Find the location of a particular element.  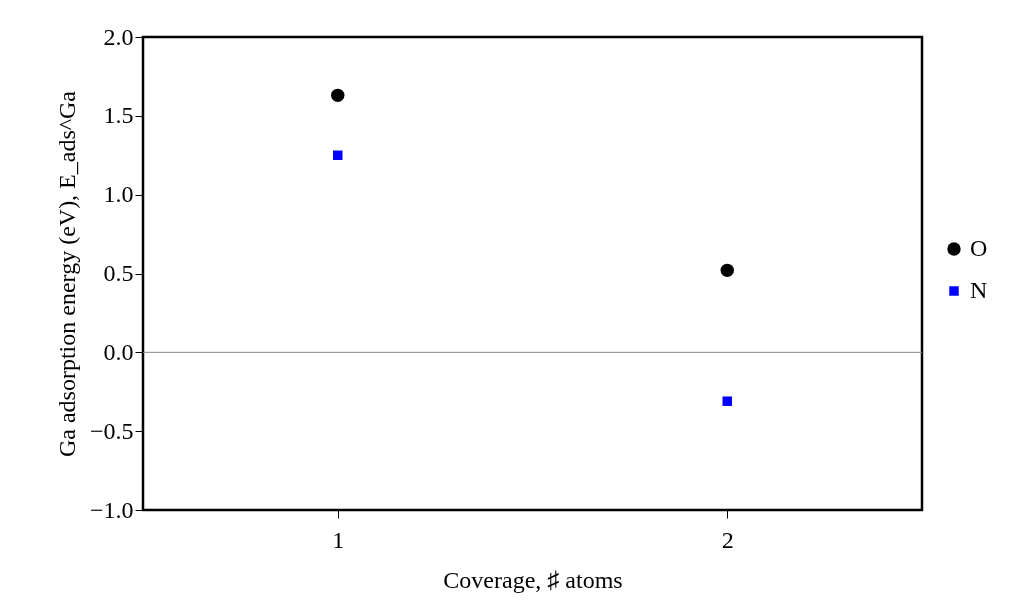

y-tick-label: 0.5 is located at coordinates (118, 273).